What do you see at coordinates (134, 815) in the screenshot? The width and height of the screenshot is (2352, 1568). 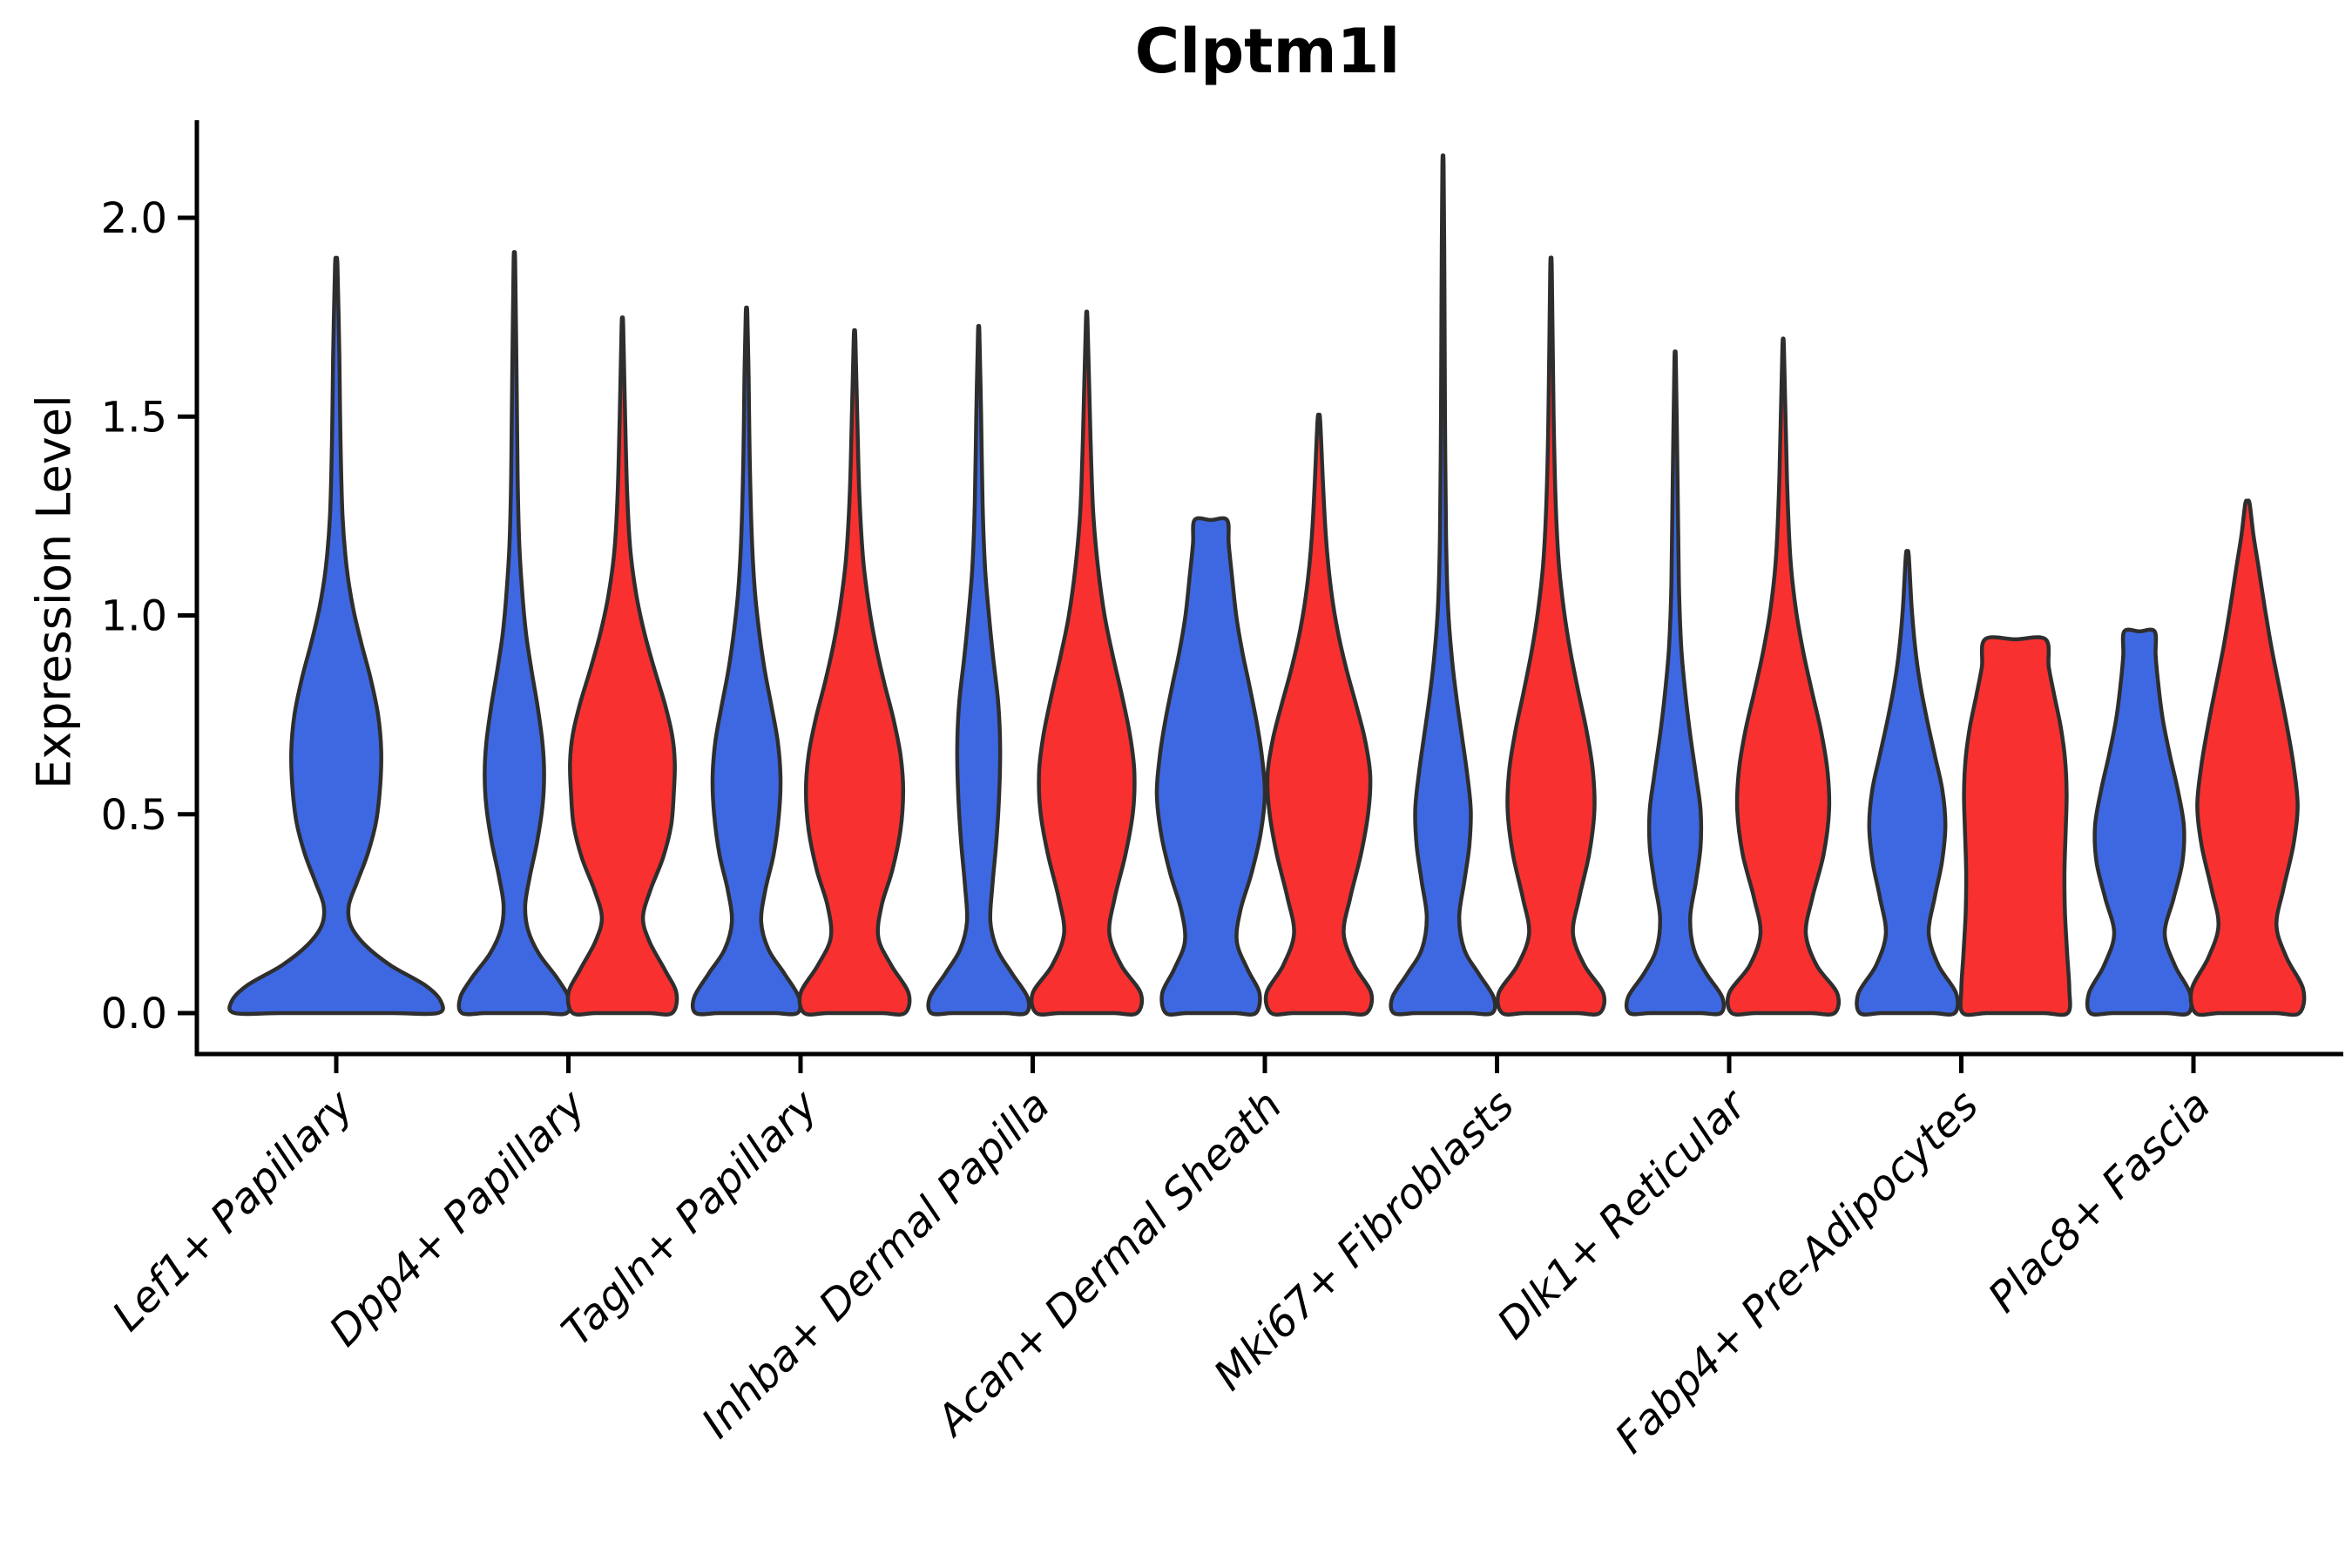 I see `y-tick-label: 0.5` at bounding box center [134, 815].